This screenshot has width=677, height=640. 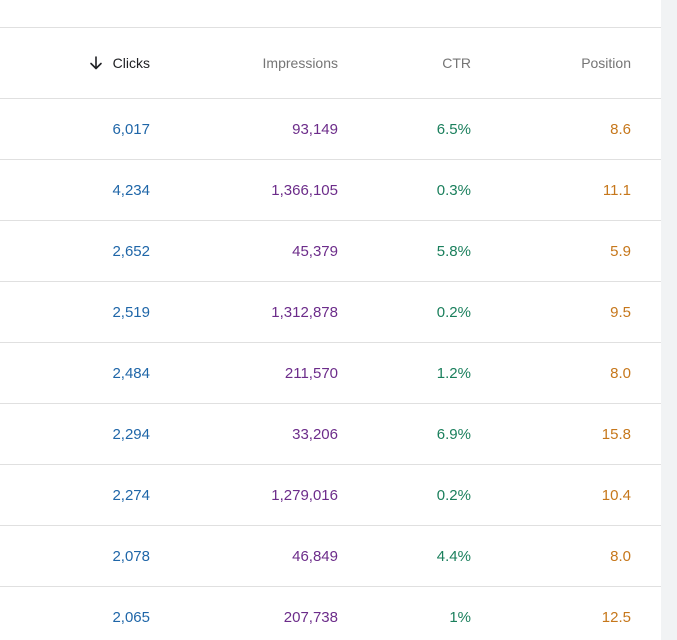 I want to click on table-header-row: Clicks Impressions CTR Position, so click(x=330, y=63).